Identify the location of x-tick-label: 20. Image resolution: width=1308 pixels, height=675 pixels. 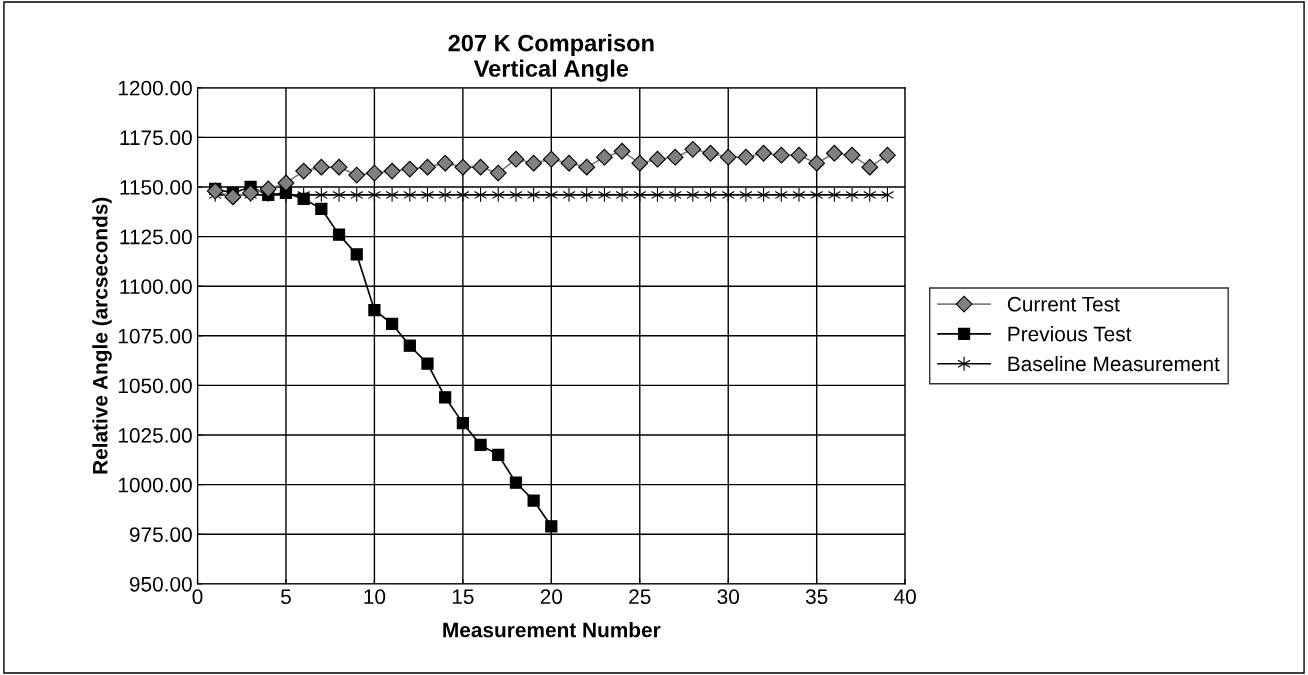
(551, 597).